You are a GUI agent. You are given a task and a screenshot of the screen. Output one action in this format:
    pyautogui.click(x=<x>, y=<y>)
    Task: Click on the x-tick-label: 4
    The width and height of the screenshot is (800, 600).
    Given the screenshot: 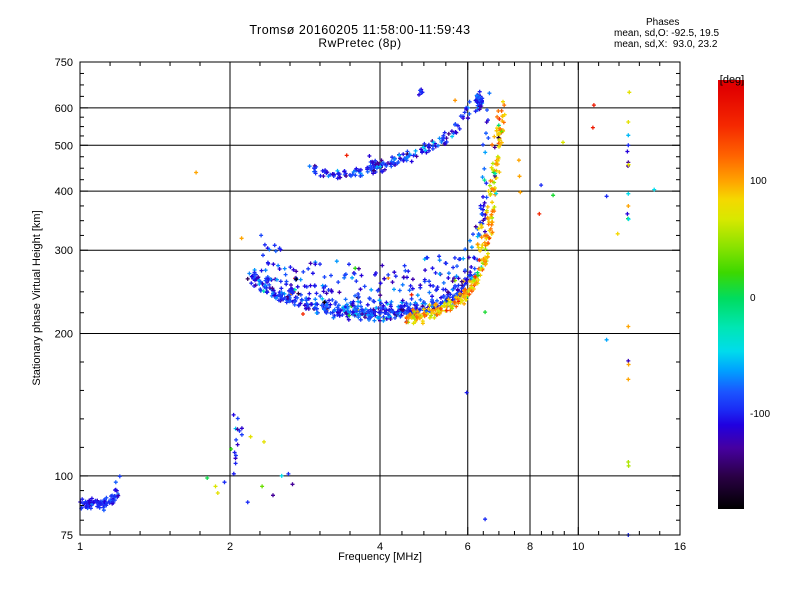 What is the action you would take?
    pyautogui.click(x=380, y=547)
    